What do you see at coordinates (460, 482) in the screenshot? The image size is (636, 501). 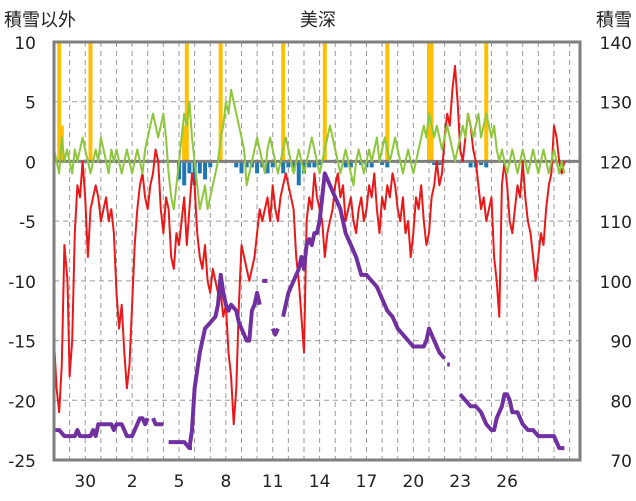 I see `x-tick-label: 23` at bounding box center [460, 482].